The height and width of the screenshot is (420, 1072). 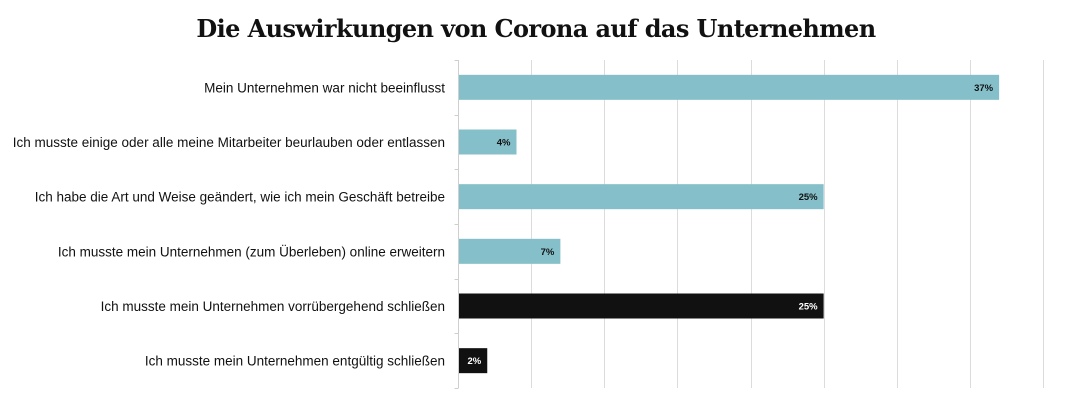 I want to click on value-label: 2%, so click(x=475, y=361).